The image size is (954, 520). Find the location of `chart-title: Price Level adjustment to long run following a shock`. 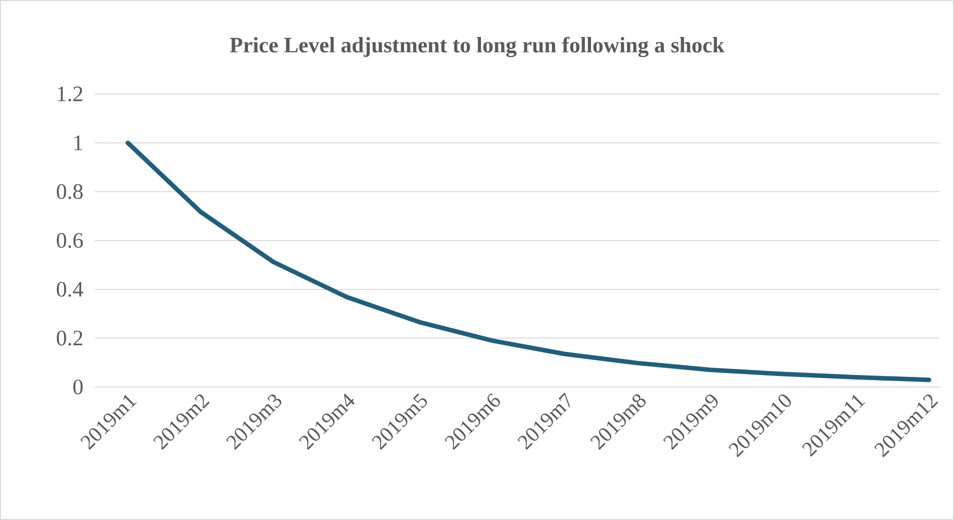

chart-title: Price Level adjustment to long run following a shock is located at coordinates (477, 47).